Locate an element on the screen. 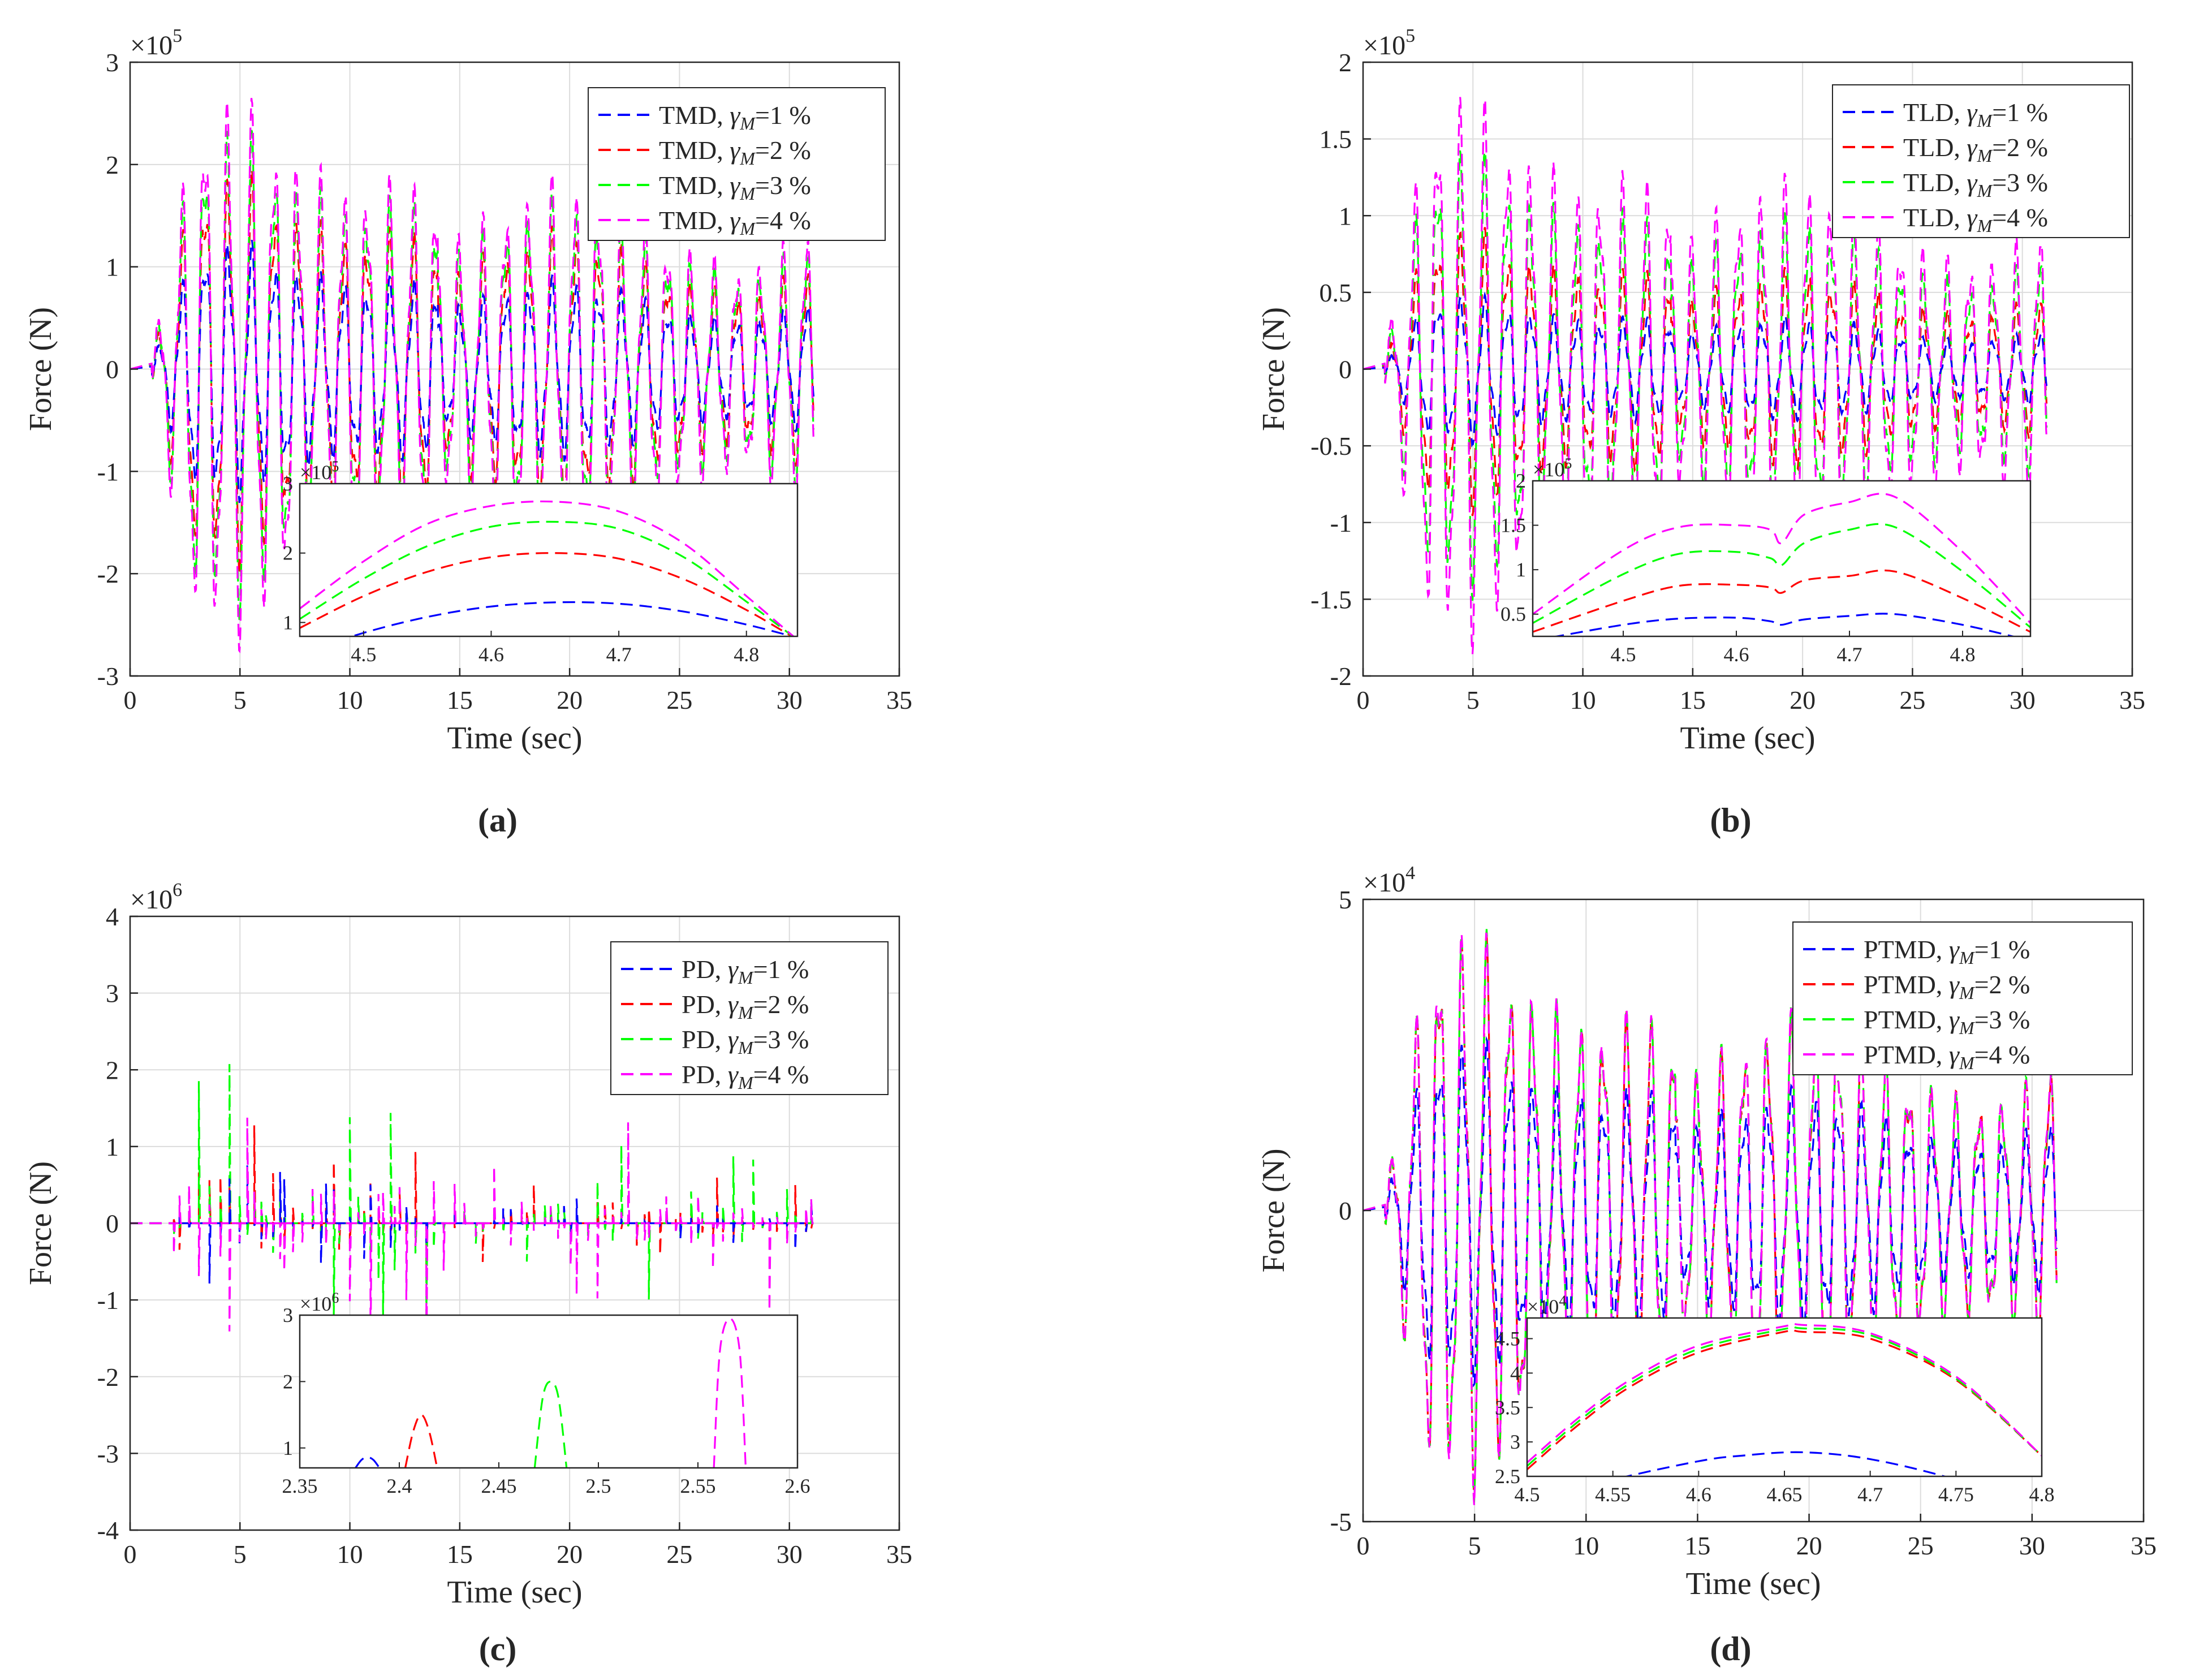 This screenshot has width=2199, height=1680. legend-entry: PTMD, γM=4 % is located at coordinates (1947, 1056).